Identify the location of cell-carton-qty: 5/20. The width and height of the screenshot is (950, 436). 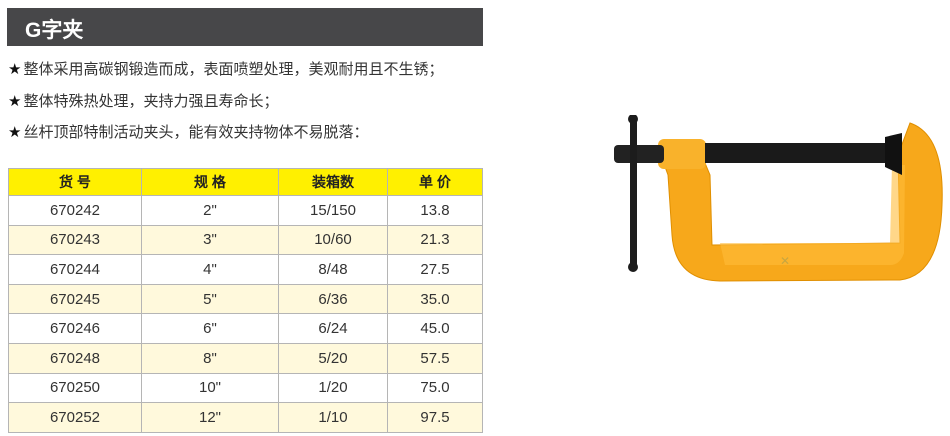
(333, 358).